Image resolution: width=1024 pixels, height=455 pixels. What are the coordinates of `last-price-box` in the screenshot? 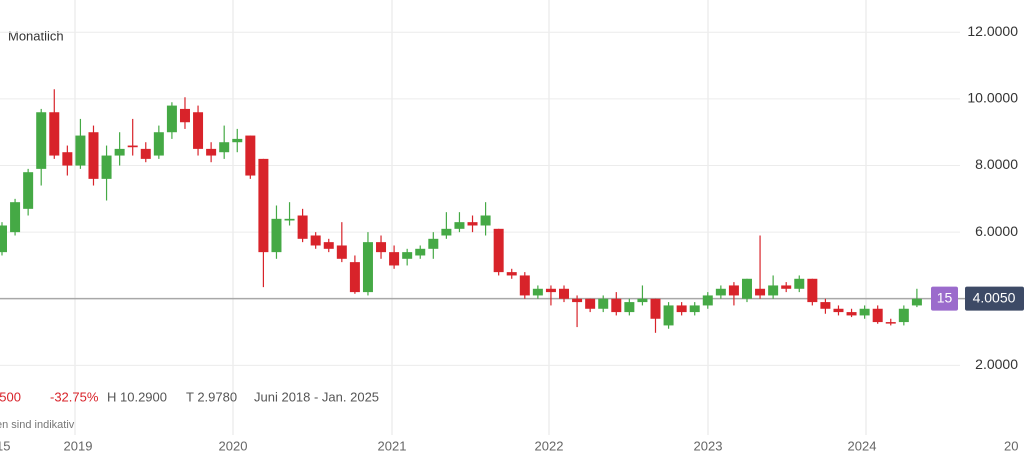 It's located at (994, 298).